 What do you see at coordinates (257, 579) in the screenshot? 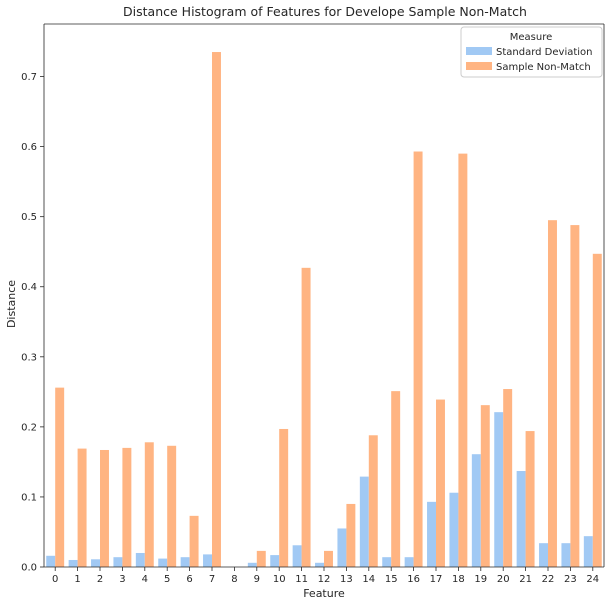
I see `x-tick-label: 9` at bounding box center [257, 579].